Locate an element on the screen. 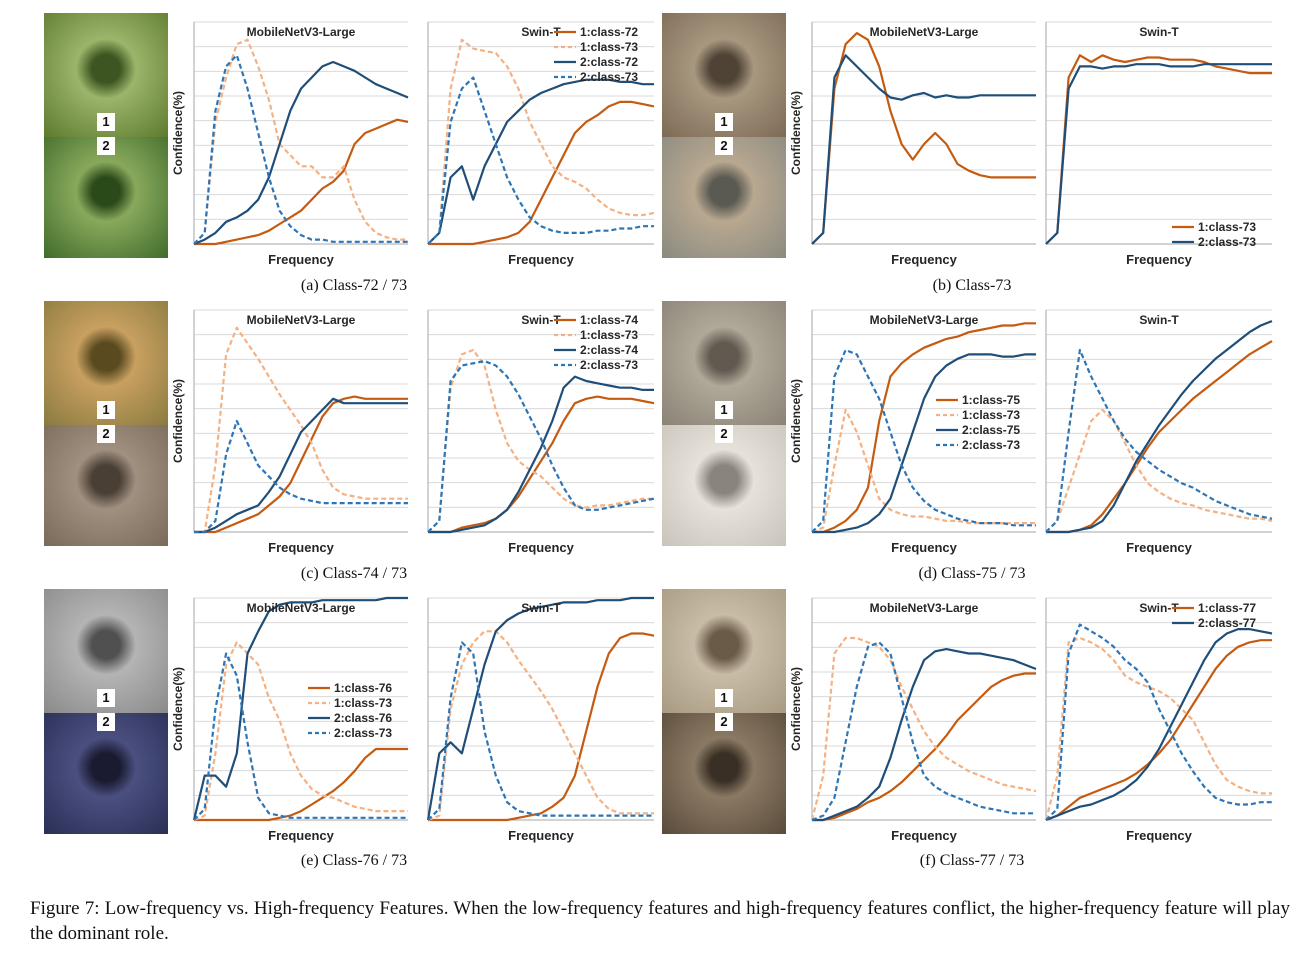 This screenshot has height=962, width=1309. subcaption-a: (a) Class-72 / 73 is located at coordinates (354, 285).